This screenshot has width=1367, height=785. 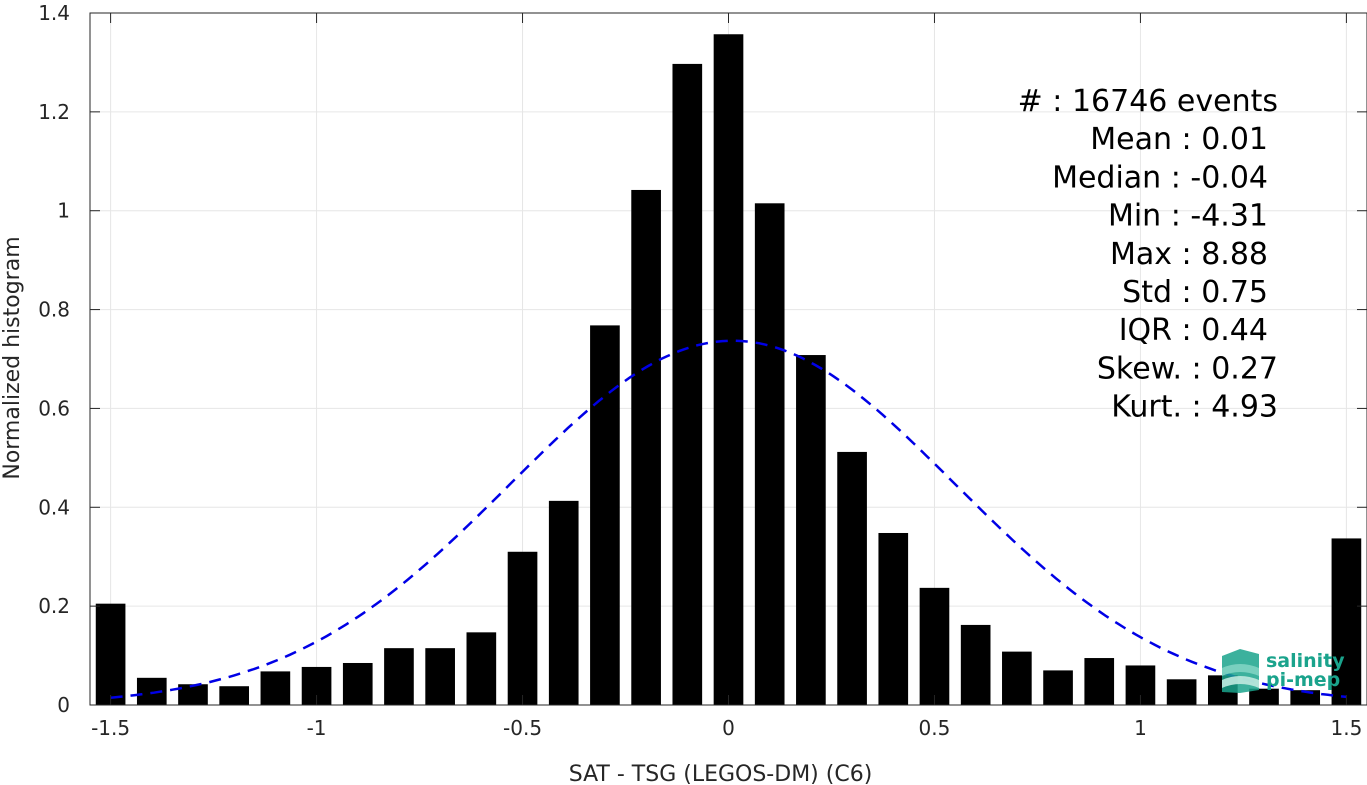 What do you see at coordinates (1179, 139) in the screenshot?
I see `stat-line: Mean : 0.01` at bounding box center [1179, 139].